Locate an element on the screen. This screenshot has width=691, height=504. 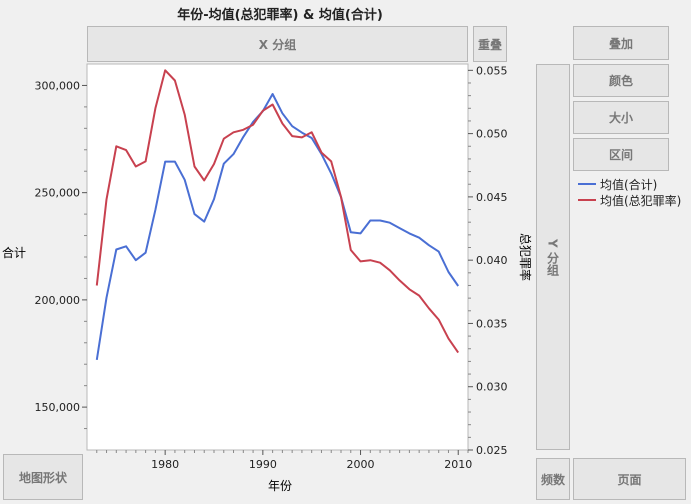
size-zone: 大小 is located at coordinates (621, 117).